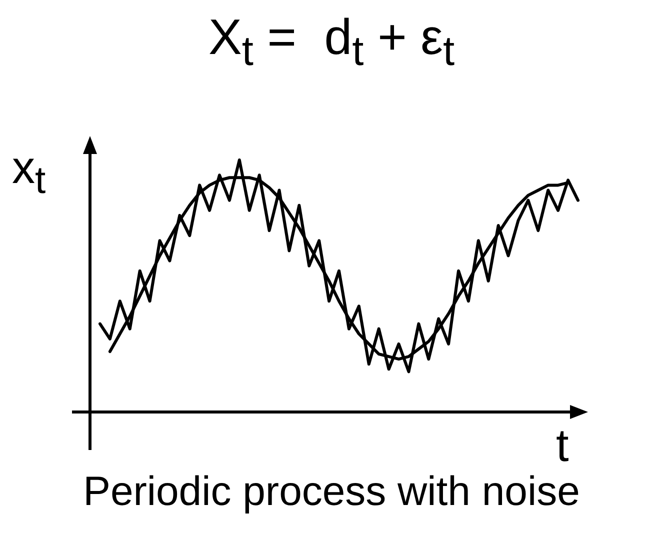  Describe the element at coordinates (331, 41) in the screenshot. I see `chart-title: X$_{t}$ = d$_{t}$ + ε$_{t}$` at that location.